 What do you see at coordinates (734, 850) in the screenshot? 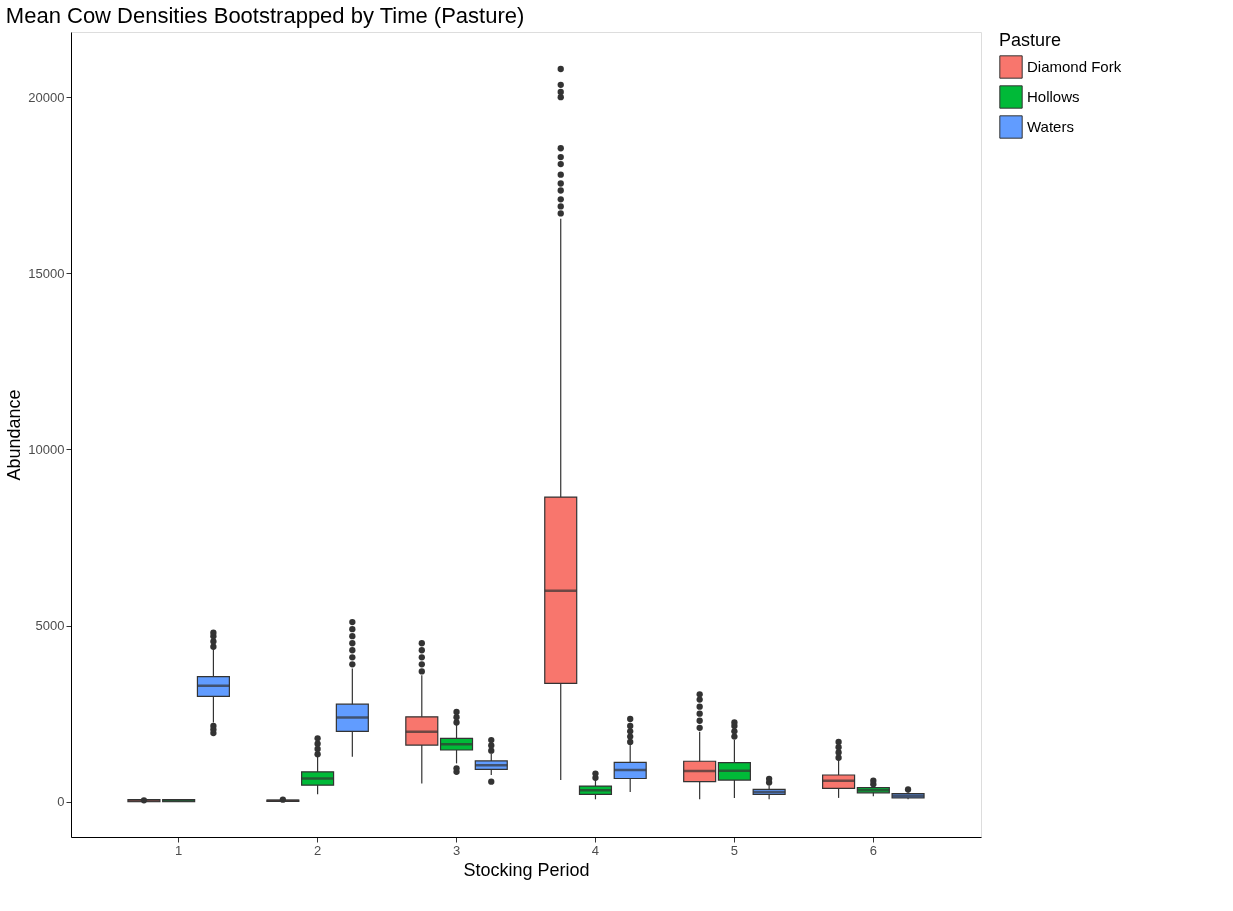
I see `x-tick-label: 5` at bounding box center [734, 850].